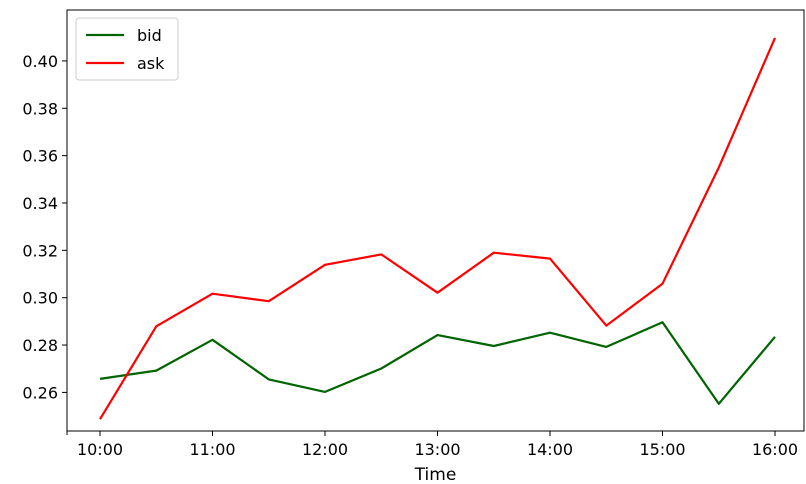  I want to click on legend: bid ask, so click(127, 49).